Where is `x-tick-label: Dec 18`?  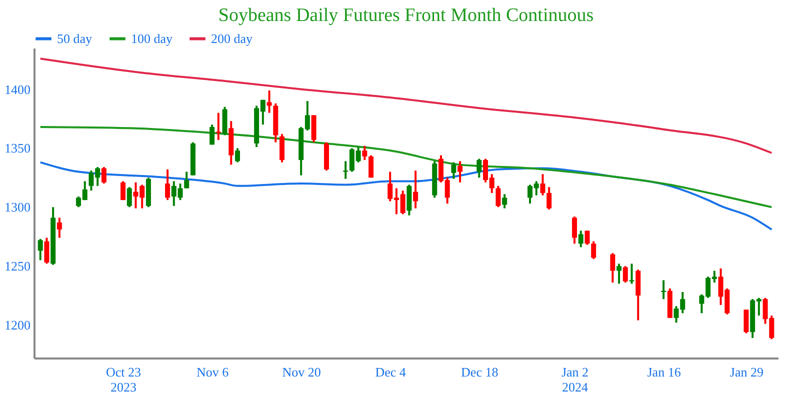
x-tick-label: Dec 18 is located at coordinates (479, 372).